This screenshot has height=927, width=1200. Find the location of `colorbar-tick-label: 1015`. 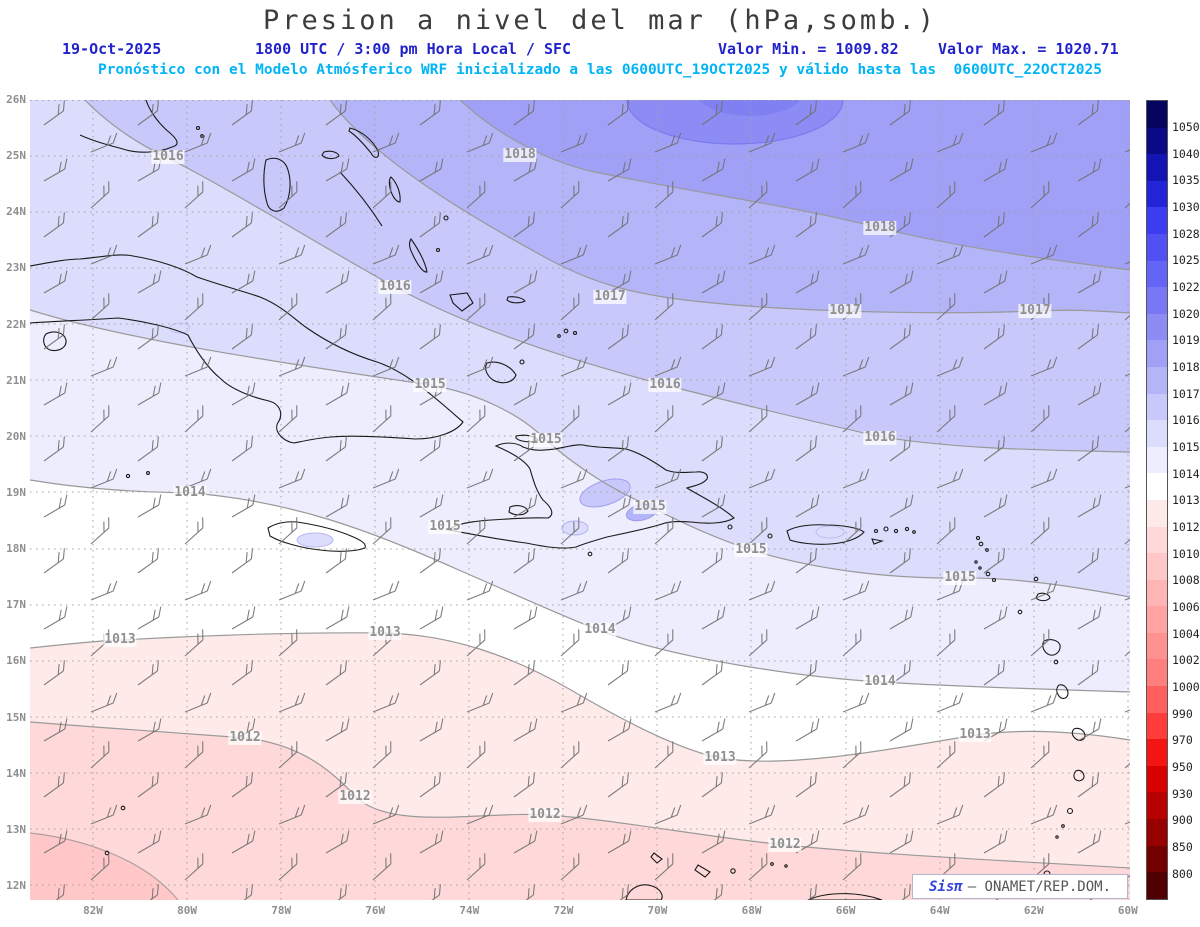

colorbar-tick-label: 1015 is located at coordinates (1186, 447).